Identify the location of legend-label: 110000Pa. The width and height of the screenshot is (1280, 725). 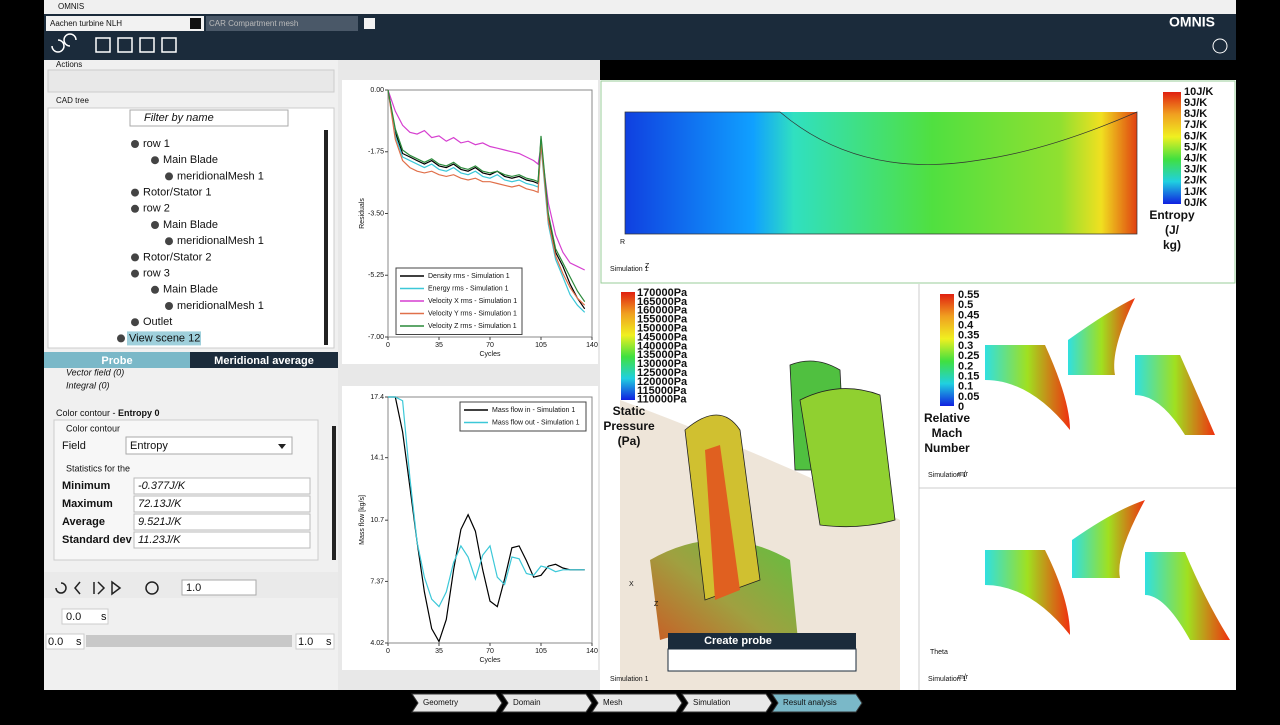
(662, 400).